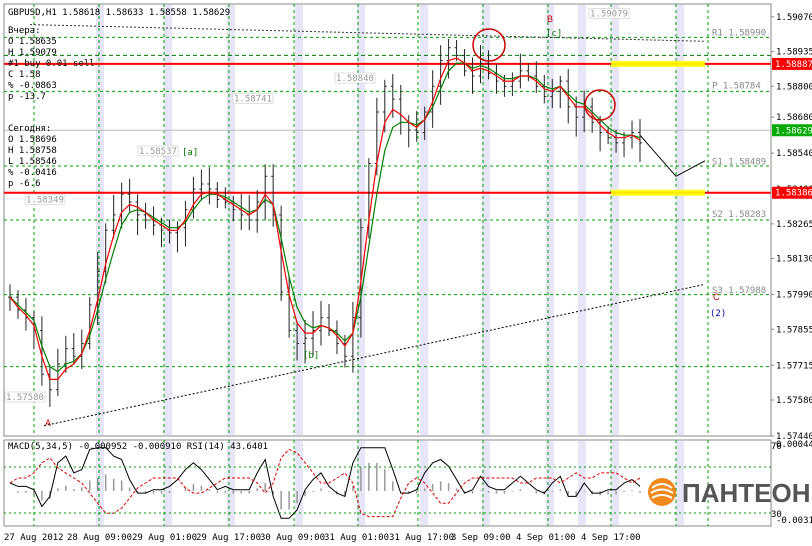 The height and width of the screenshot is (546, 812). Describe the element at coordinates (736, 86) in the screenshot. I see `pivot-label-p: P 1.58784` at that location.